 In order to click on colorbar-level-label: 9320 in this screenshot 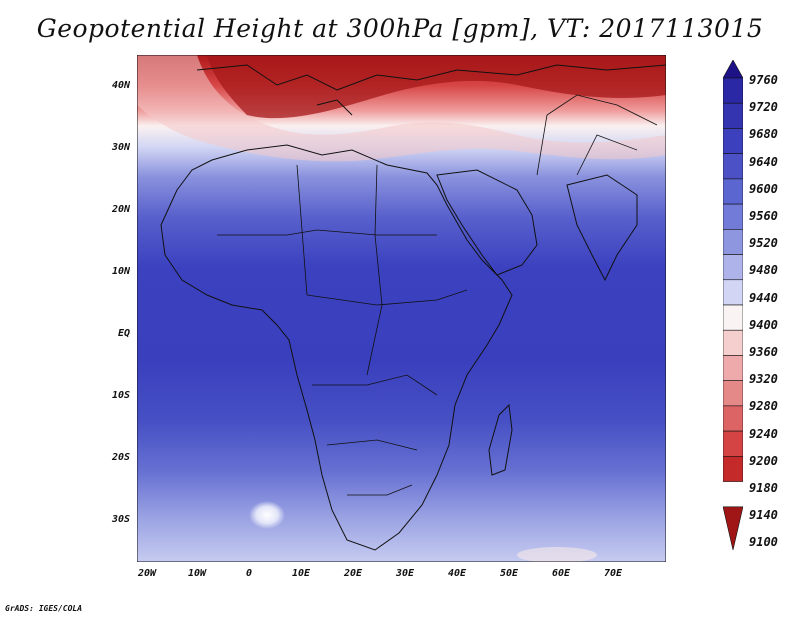, I will do `click(763, 379)`.